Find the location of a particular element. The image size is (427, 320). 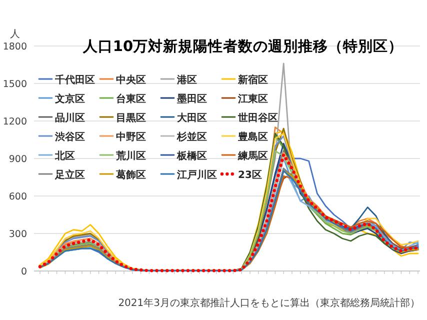

legend-label: 中央区 is located at coordinates (131, 80).